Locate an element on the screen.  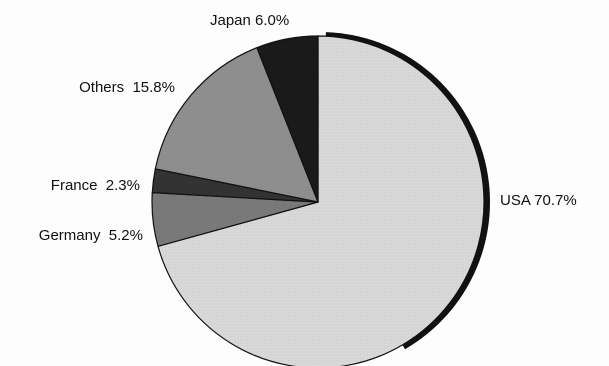
pie-label-france: France 2.3% is located at coordinates (95, 185).